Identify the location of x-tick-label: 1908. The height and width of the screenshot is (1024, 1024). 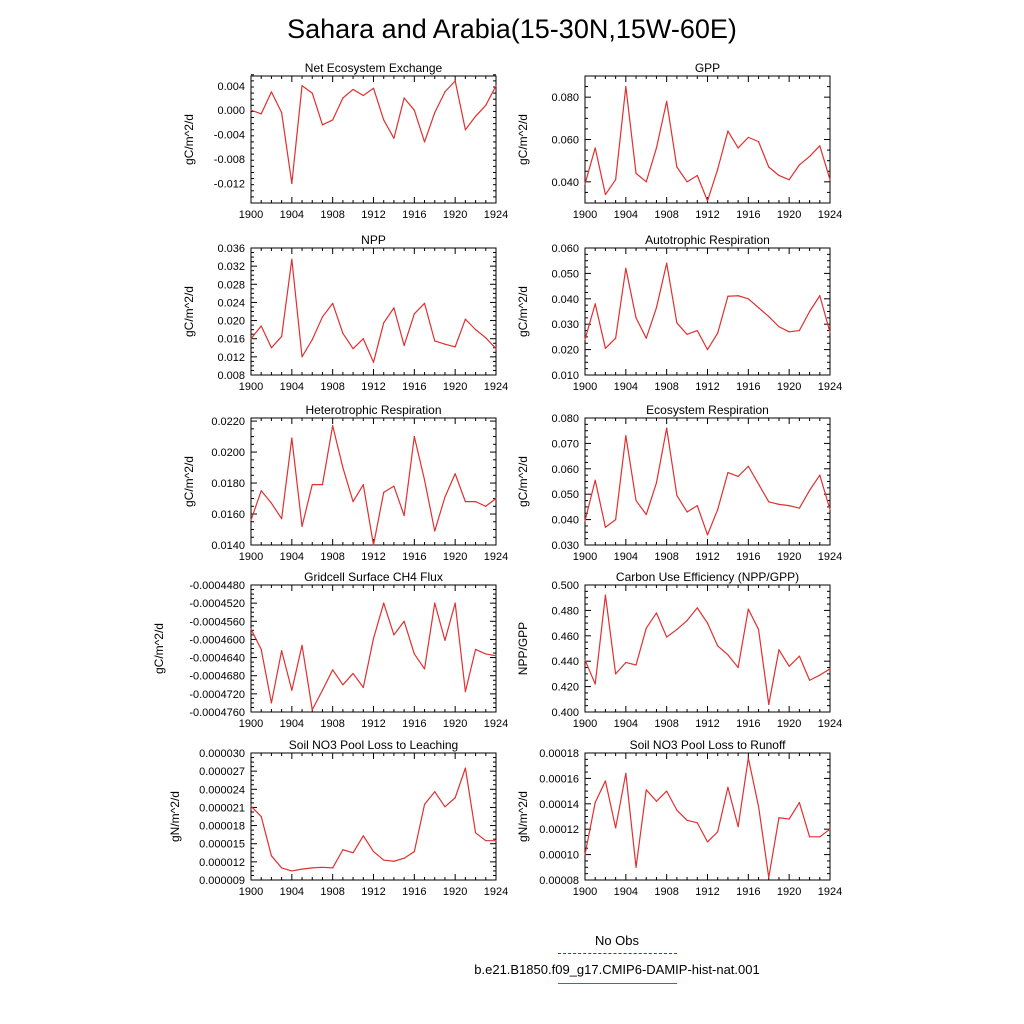
(332, 557).